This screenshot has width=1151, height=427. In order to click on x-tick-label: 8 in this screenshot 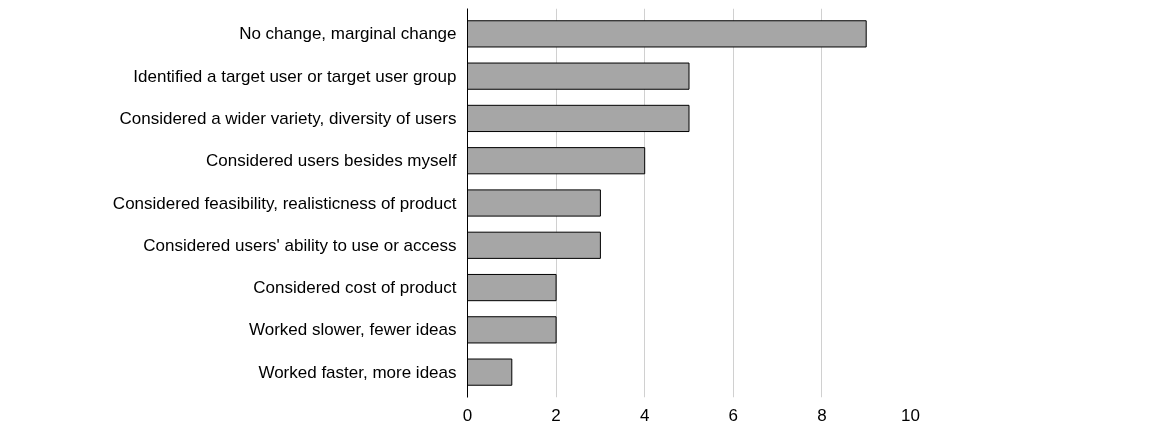, I will do `click(822, 415)`.